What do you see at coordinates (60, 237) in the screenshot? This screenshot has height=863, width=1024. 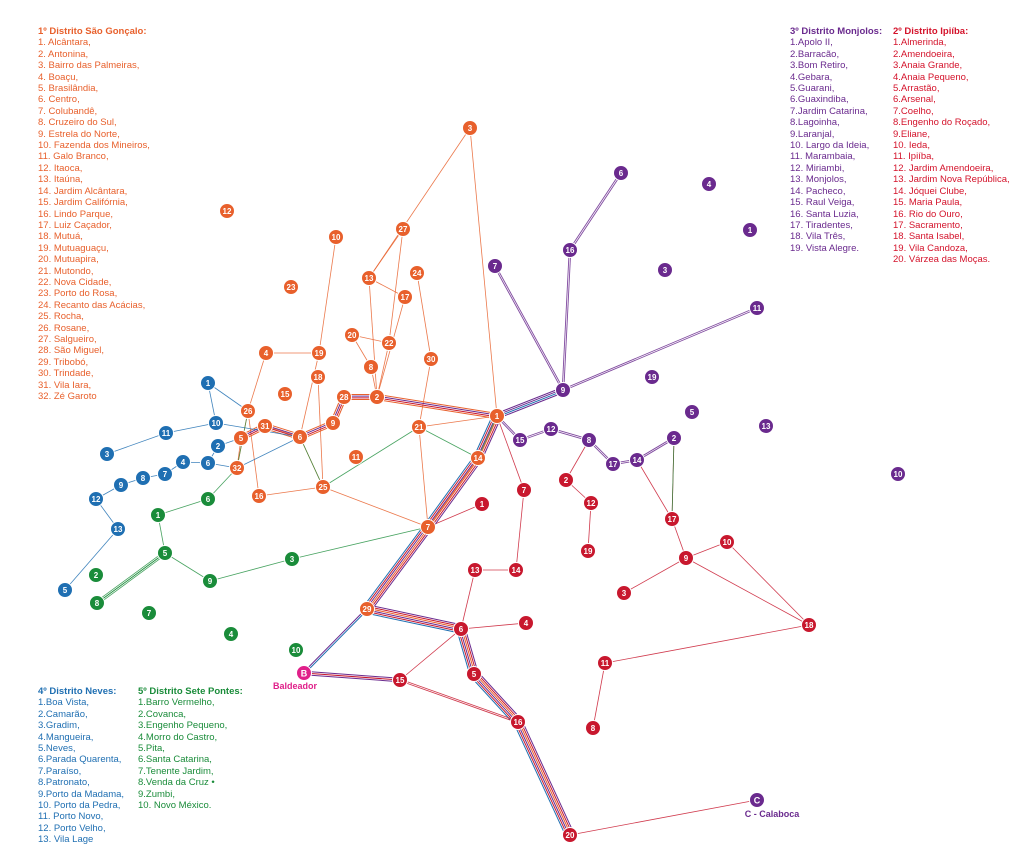 I see `legend-item: 18. Mutuá,` at bounding box center [60, 237].